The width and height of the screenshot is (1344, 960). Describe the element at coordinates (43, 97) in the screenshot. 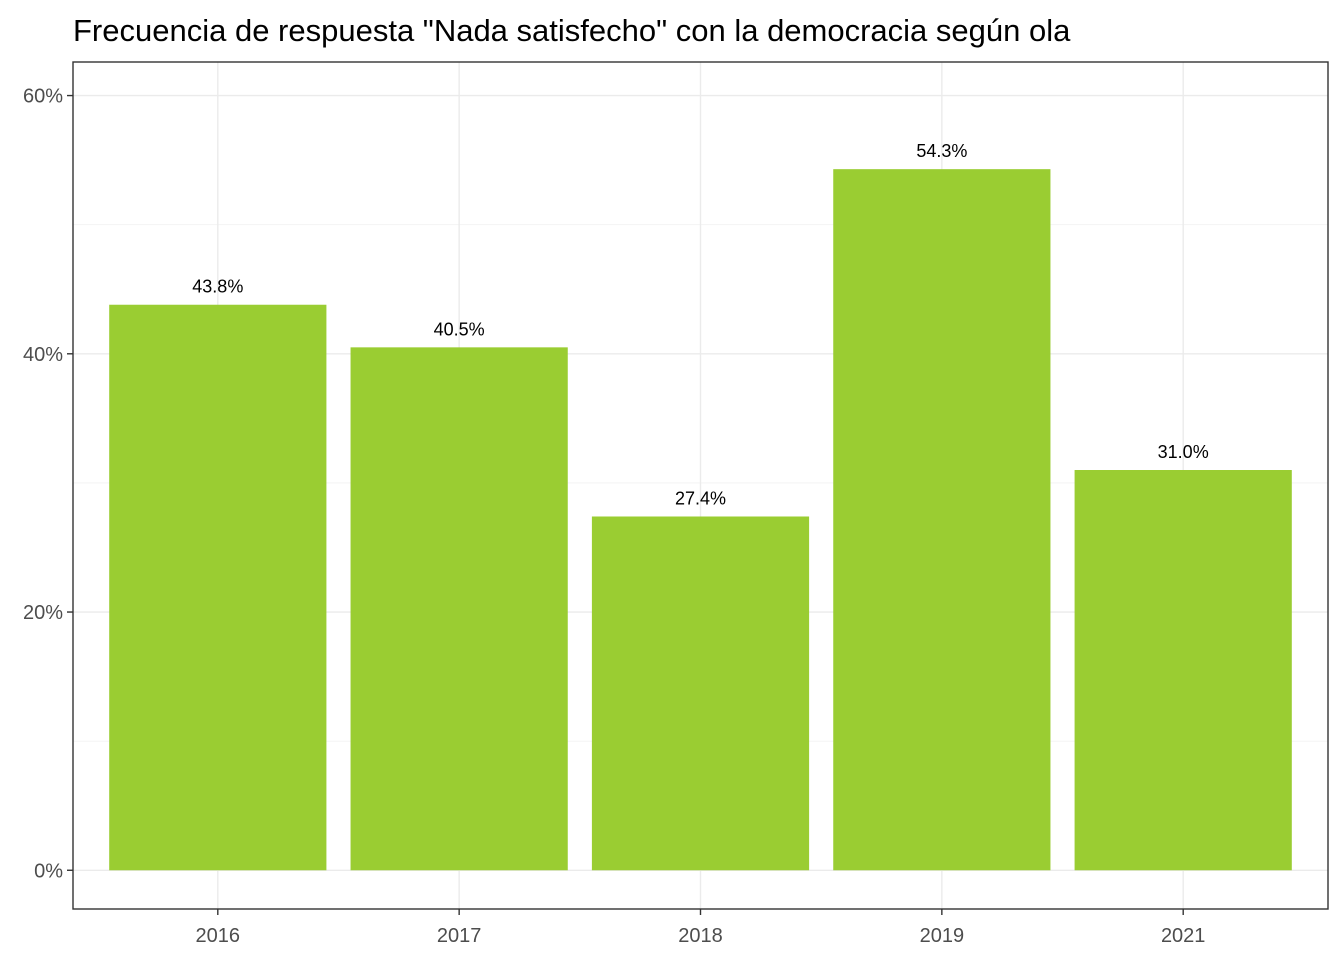

I see `y-tick-label: 60%` at that location.